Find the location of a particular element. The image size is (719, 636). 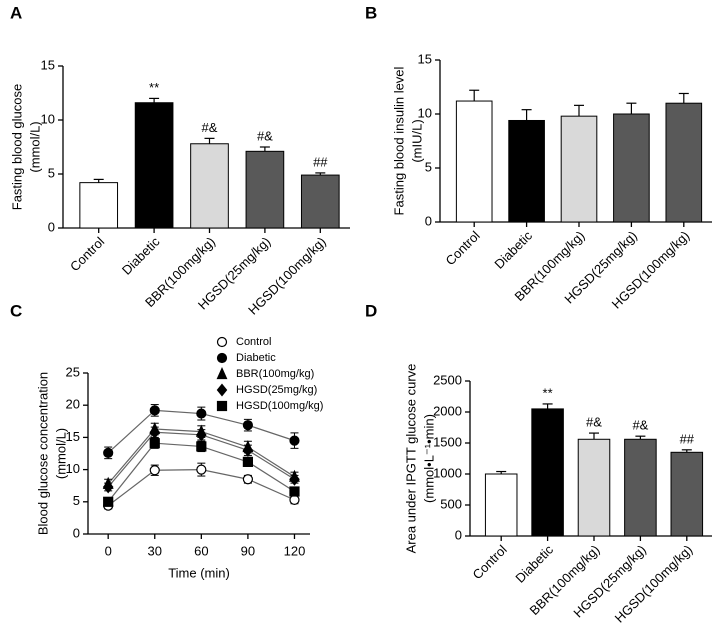

y-tick-label: 2500 is located at coordinates (447, 379).